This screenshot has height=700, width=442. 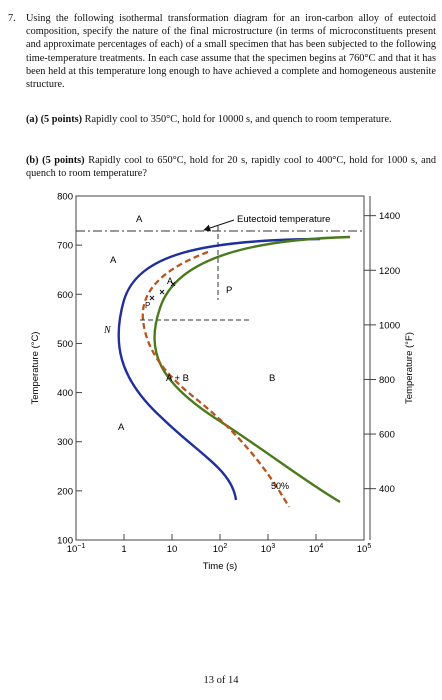 What do you see at coordinates (54, 119) in the screenshot?
I see `part-a-label: (a) (5 points)` at bounding box center [54, 119].